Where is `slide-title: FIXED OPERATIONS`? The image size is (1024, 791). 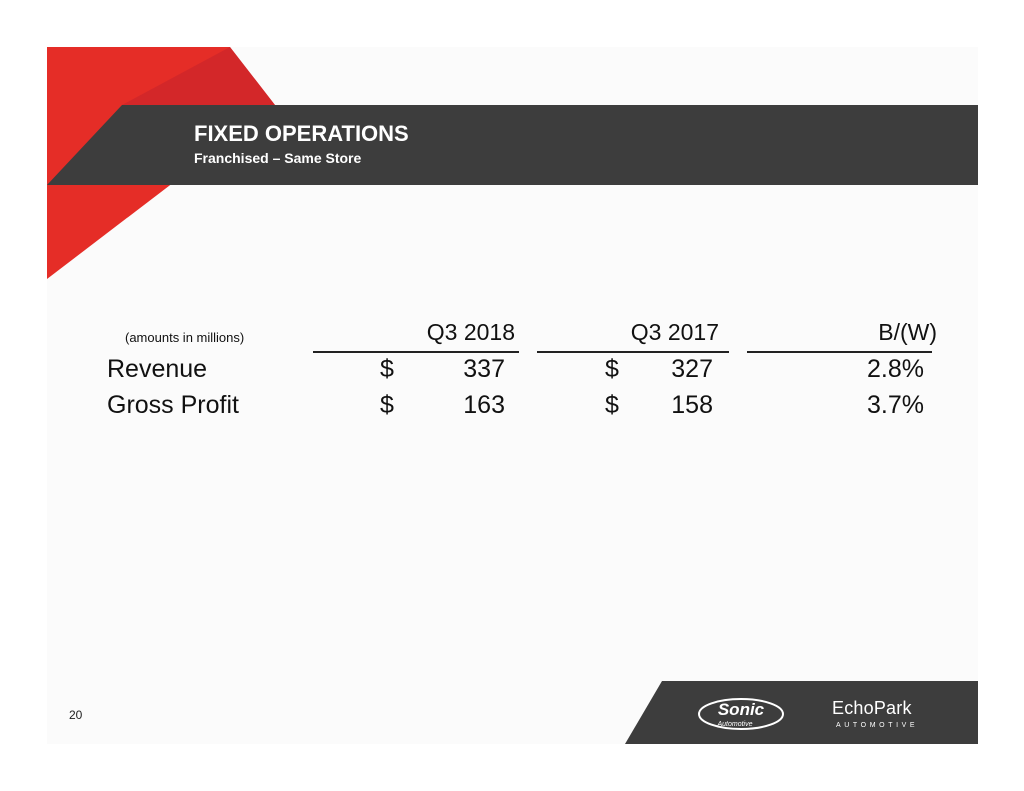
slide-title: FIXED OPERATIONS is located at coordinates (301, 133).